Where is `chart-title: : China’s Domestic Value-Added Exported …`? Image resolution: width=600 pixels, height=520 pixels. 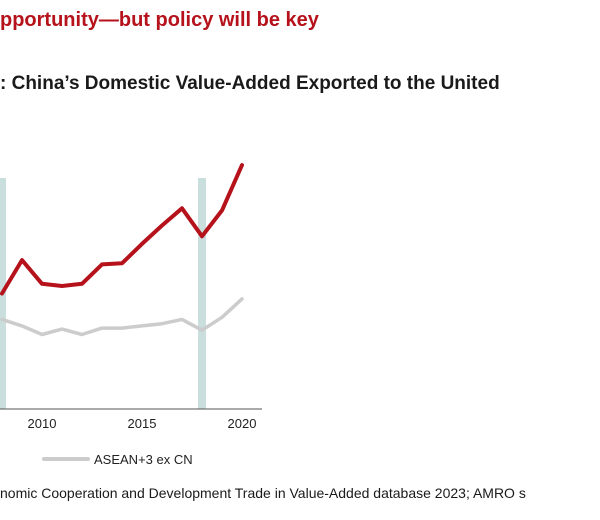
chart-title: : China’s Domestic Value-Added Exported … is located at coordinates (250, 83).